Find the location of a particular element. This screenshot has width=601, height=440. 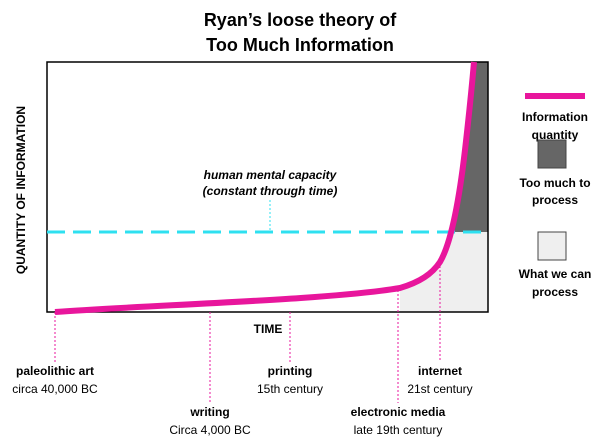

legend-label: Information is located at coordinates (555, 117).